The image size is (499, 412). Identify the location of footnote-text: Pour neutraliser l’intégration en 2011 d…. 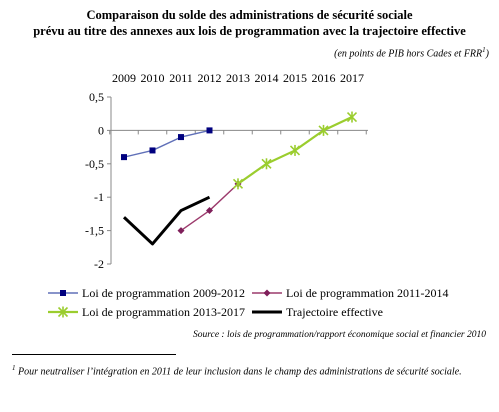
(240, 372).